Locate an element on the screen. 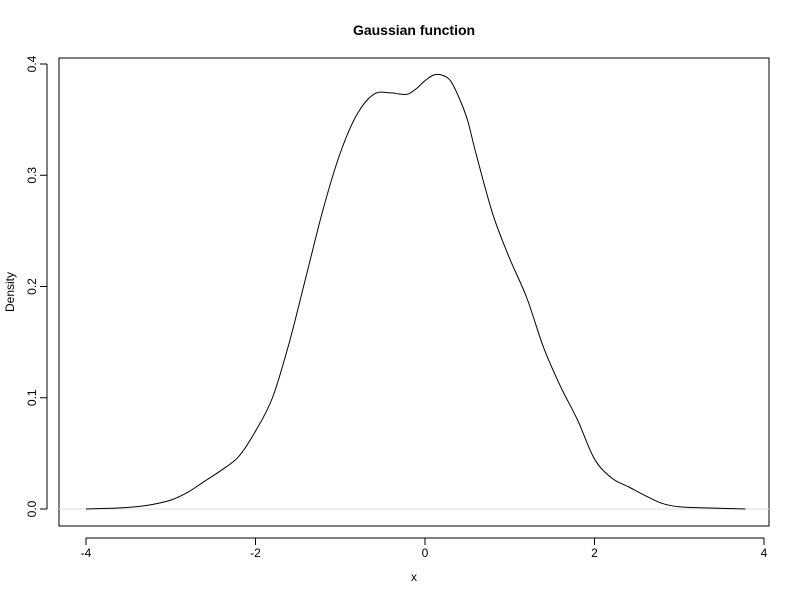 The width and height of the screenshot is (800, 600). y-tick-label: 0.0 is located at coordinates (32, 508).